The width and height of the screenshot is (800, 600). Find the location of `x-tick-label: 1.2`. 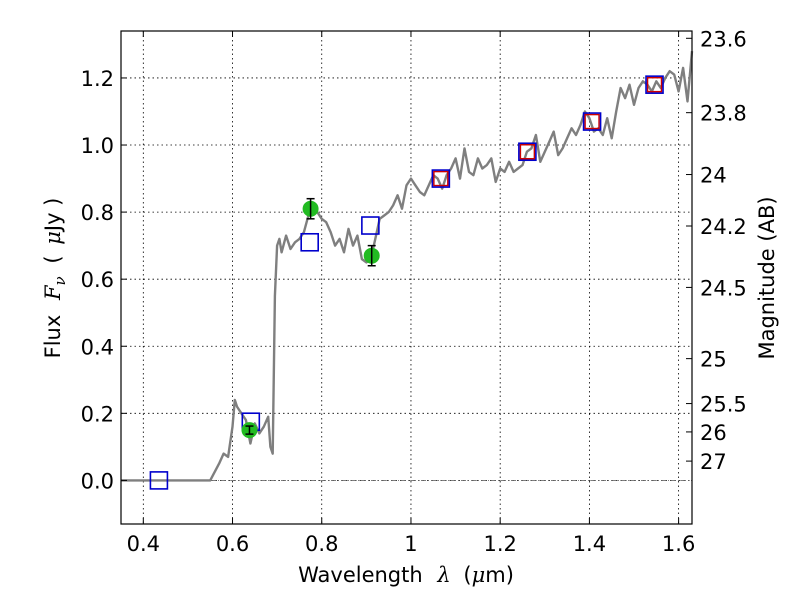

x-tick-label: 1.2 is located at coordinates (499, 544).